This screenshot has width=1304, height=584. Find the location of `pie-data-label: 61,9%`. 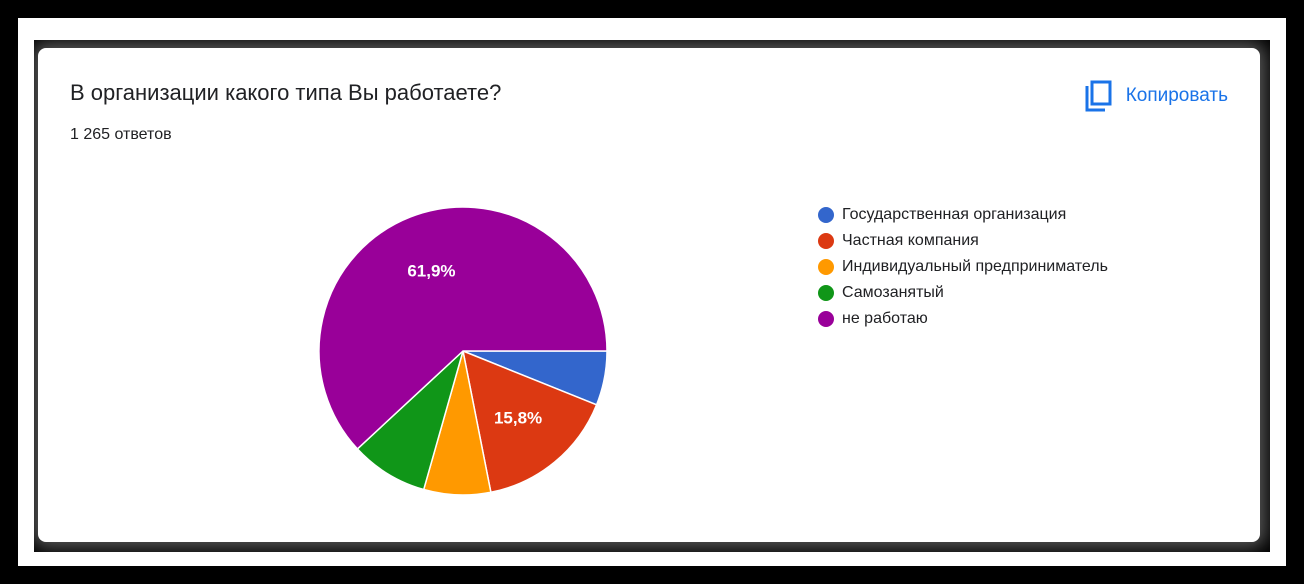

pie-data-label: 61,9% is located at coordinates (431, 271).